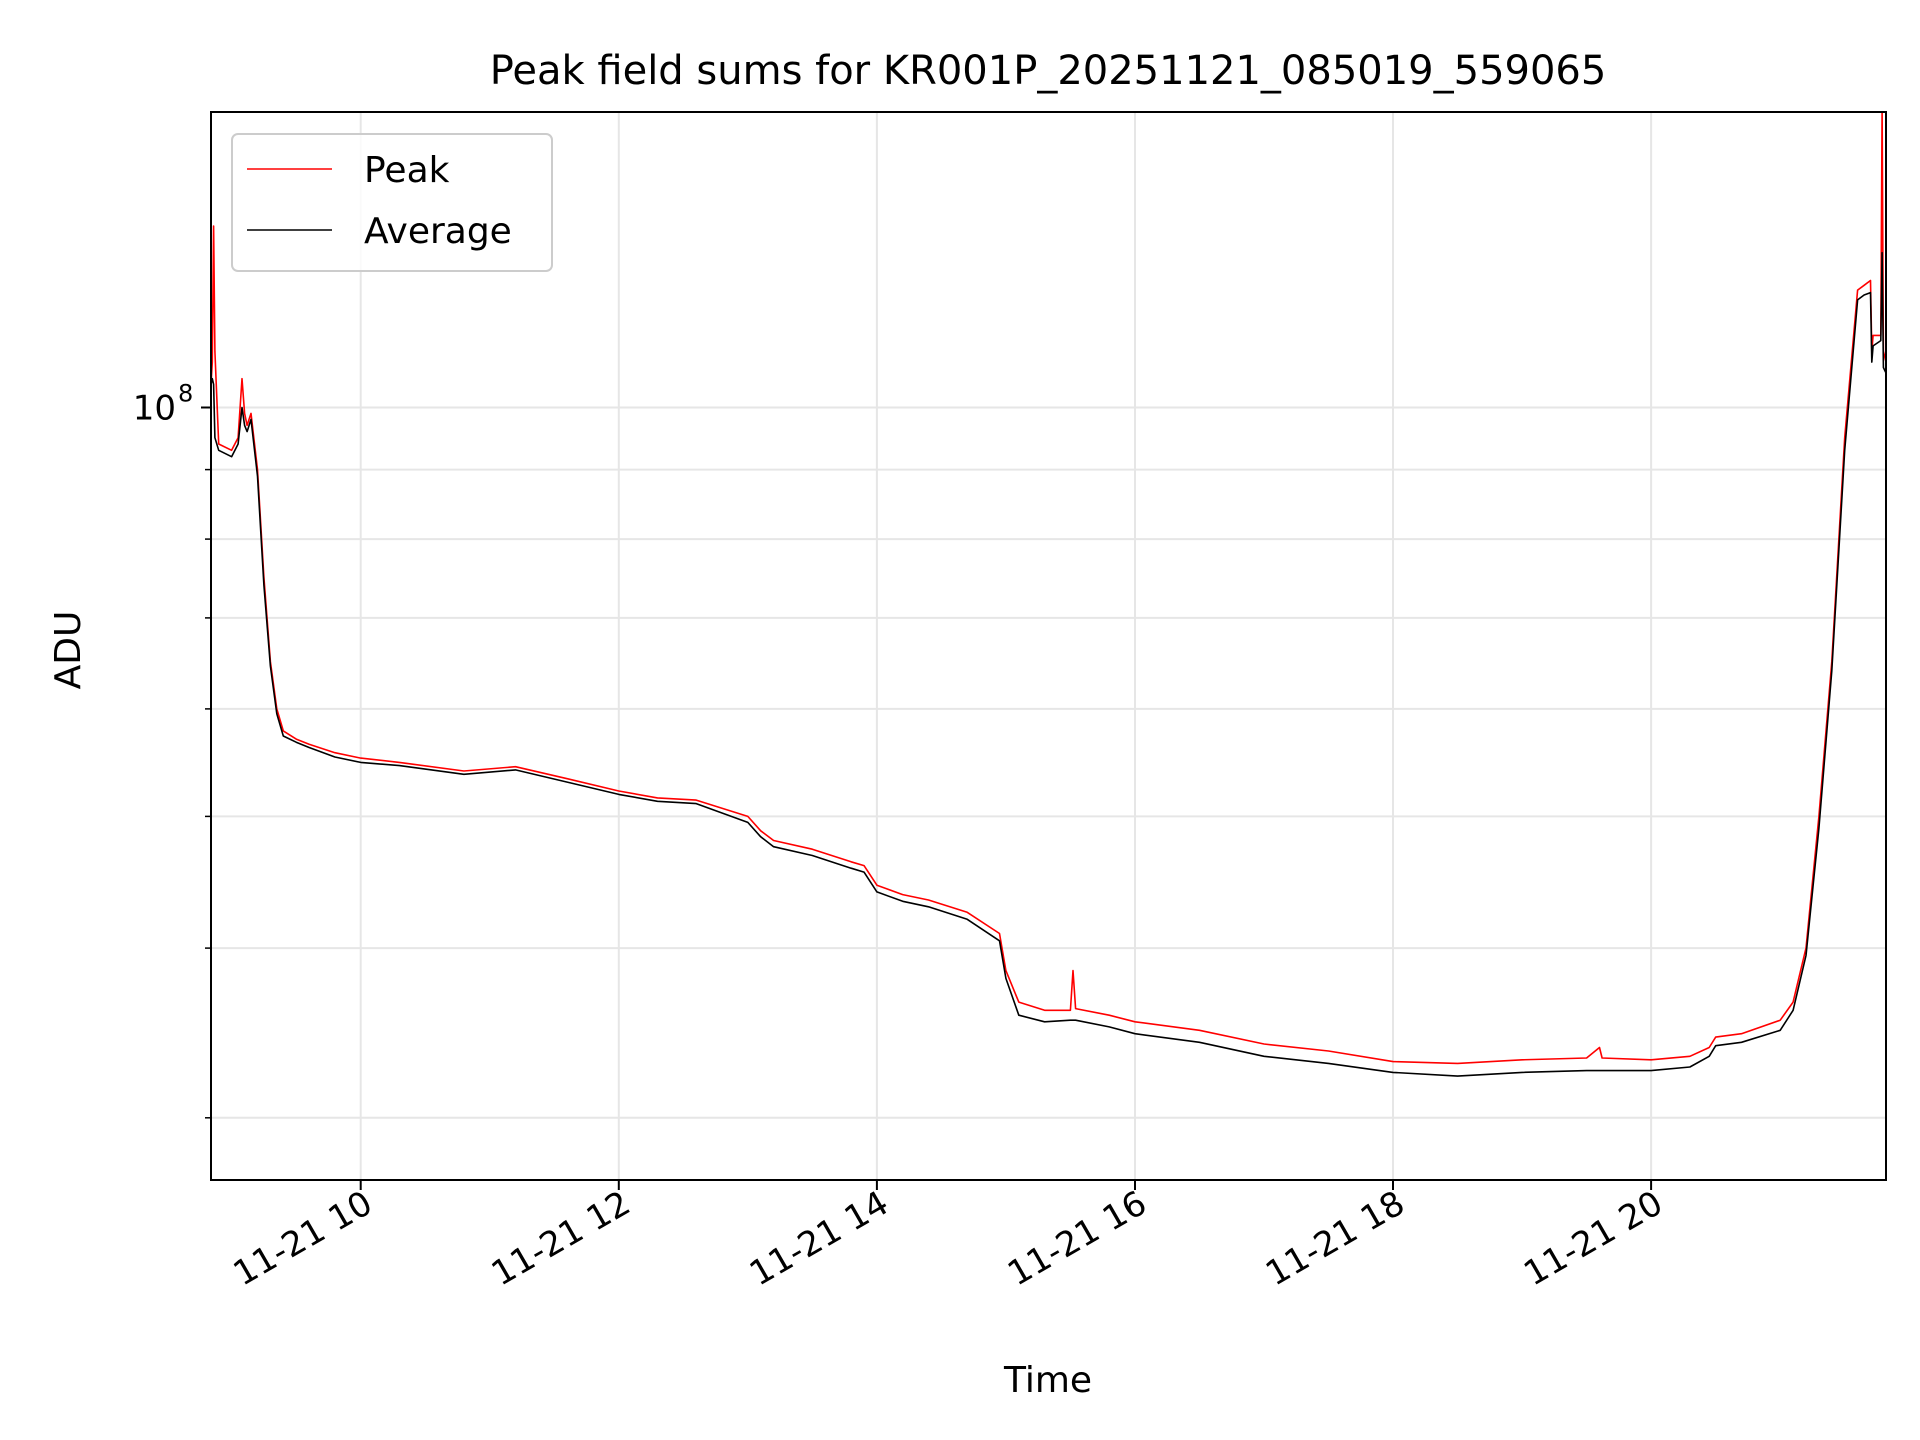 Image resolution: width=1920 pixels, height=1440 pixels. I want to click on legend-label-peak: Peak, so click(407, 170).